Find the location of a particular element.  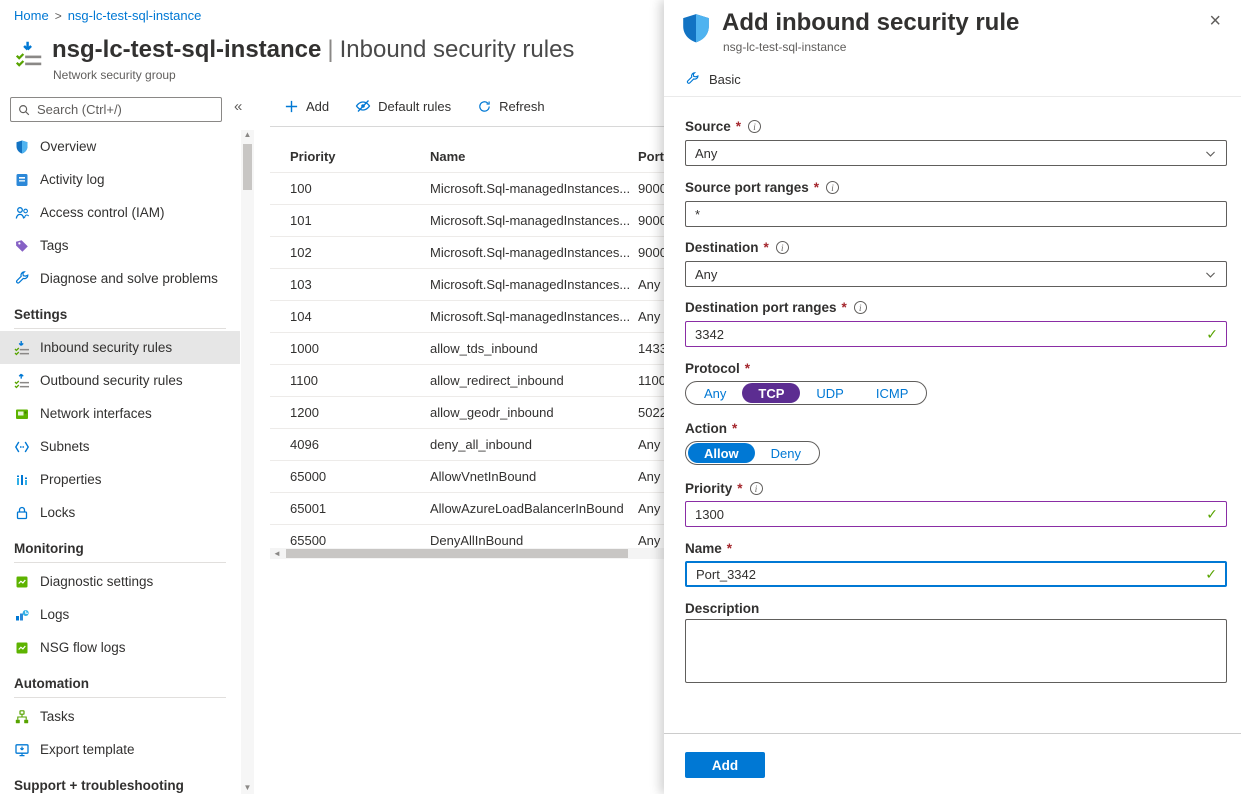

protocol-option-udp: UDP is located at coordinates (830, 393).